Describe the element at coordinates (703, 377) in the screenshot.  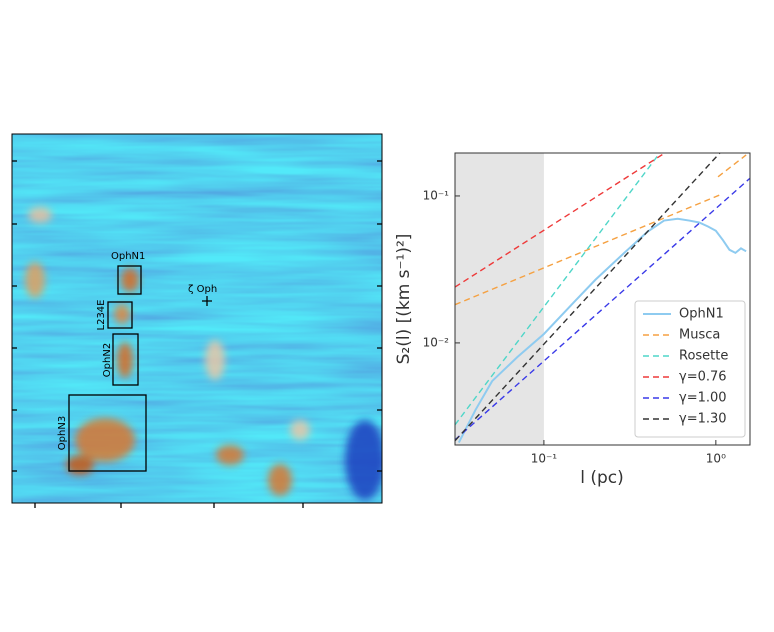
I see `legend-label: γ=0.76` at that location.